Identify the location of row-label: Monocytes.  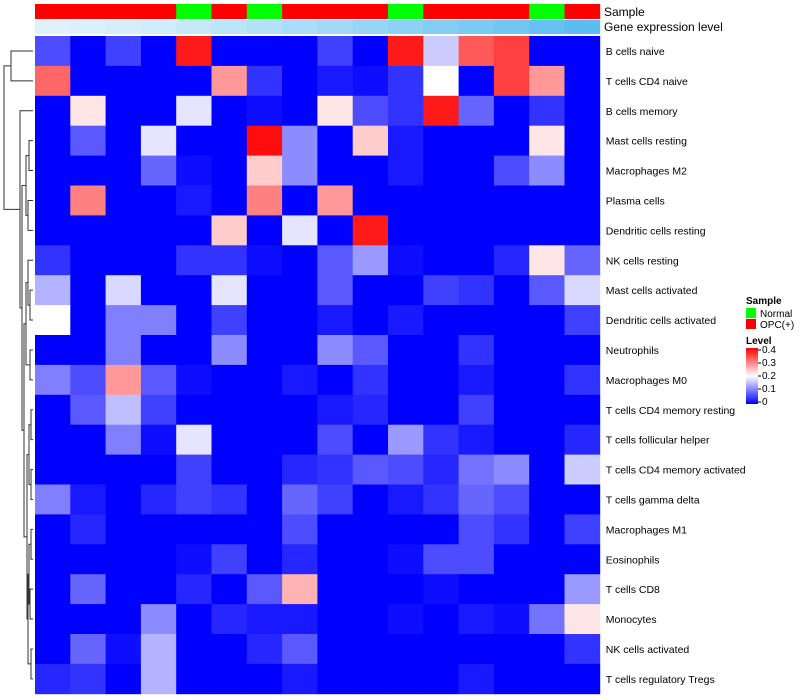
(631, 620).